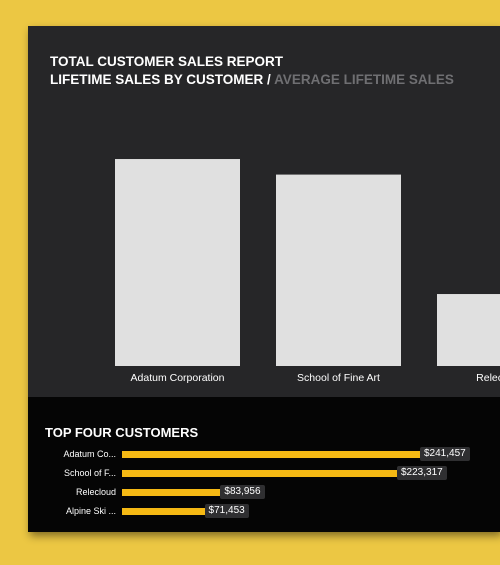 The image size is (500, 565). I want to click on category-label: School of Fine Art, so click(338, 378).